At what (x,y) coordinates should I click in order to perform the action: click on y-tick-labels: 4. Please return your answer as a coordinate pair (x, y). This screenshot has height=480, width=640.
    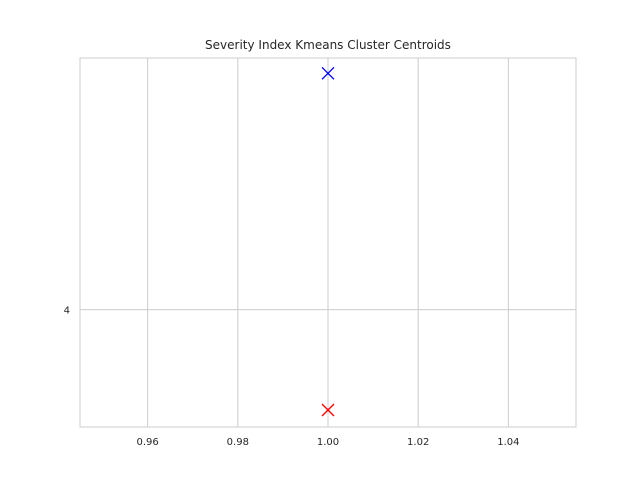
    Looking at the image, I should click on (67, 311).